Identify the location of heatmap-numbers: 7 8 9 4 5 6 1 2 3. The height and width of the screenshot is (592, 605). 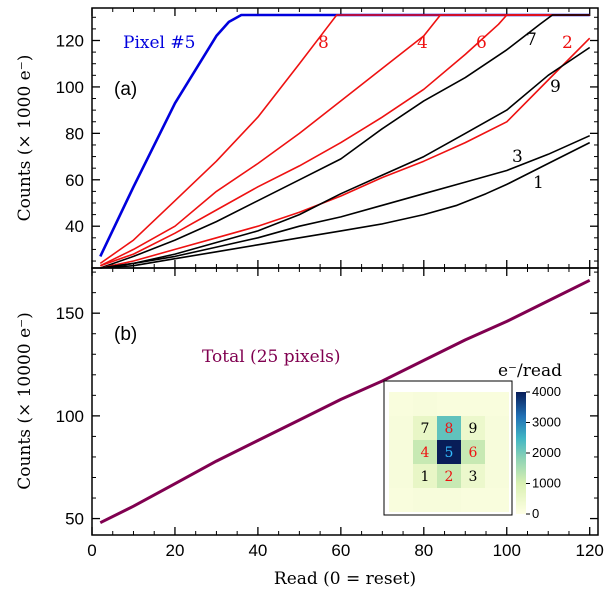
(449, 453).